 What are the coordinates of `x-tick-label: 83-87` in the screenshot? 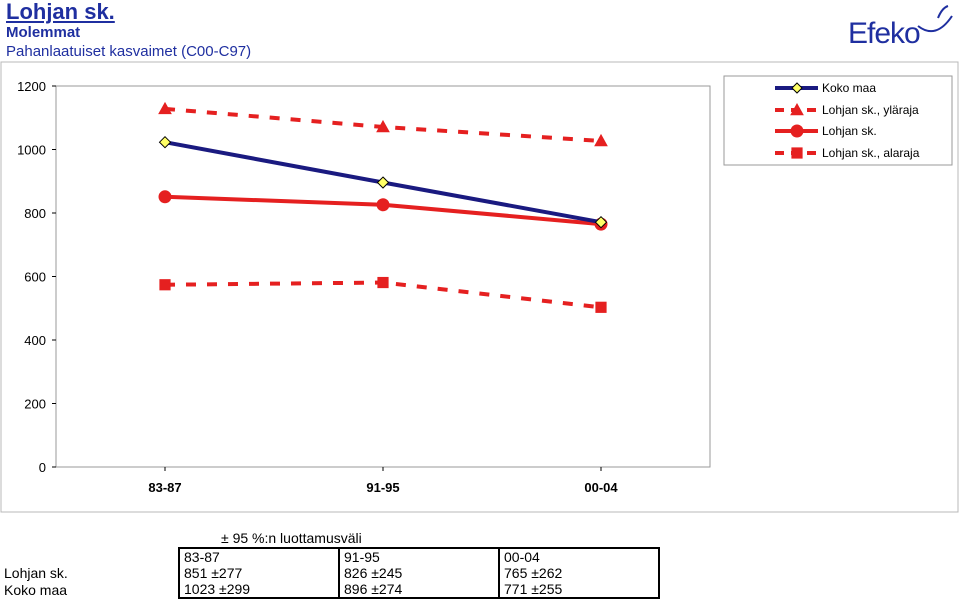 It's located at (164, 487).